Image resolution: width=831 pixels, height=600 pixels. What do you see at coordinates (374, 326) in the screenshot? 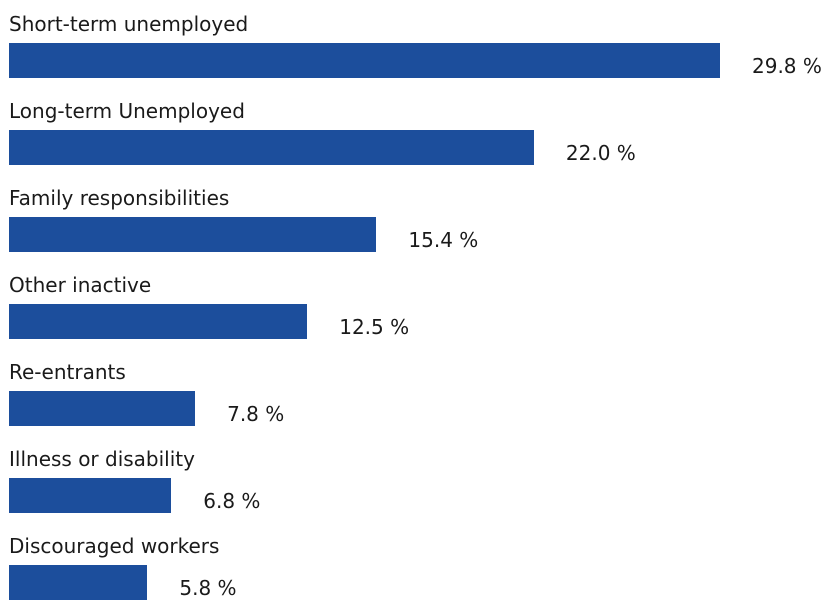
I see `value-label: 12.5 %` at bounding box center [374, 326].